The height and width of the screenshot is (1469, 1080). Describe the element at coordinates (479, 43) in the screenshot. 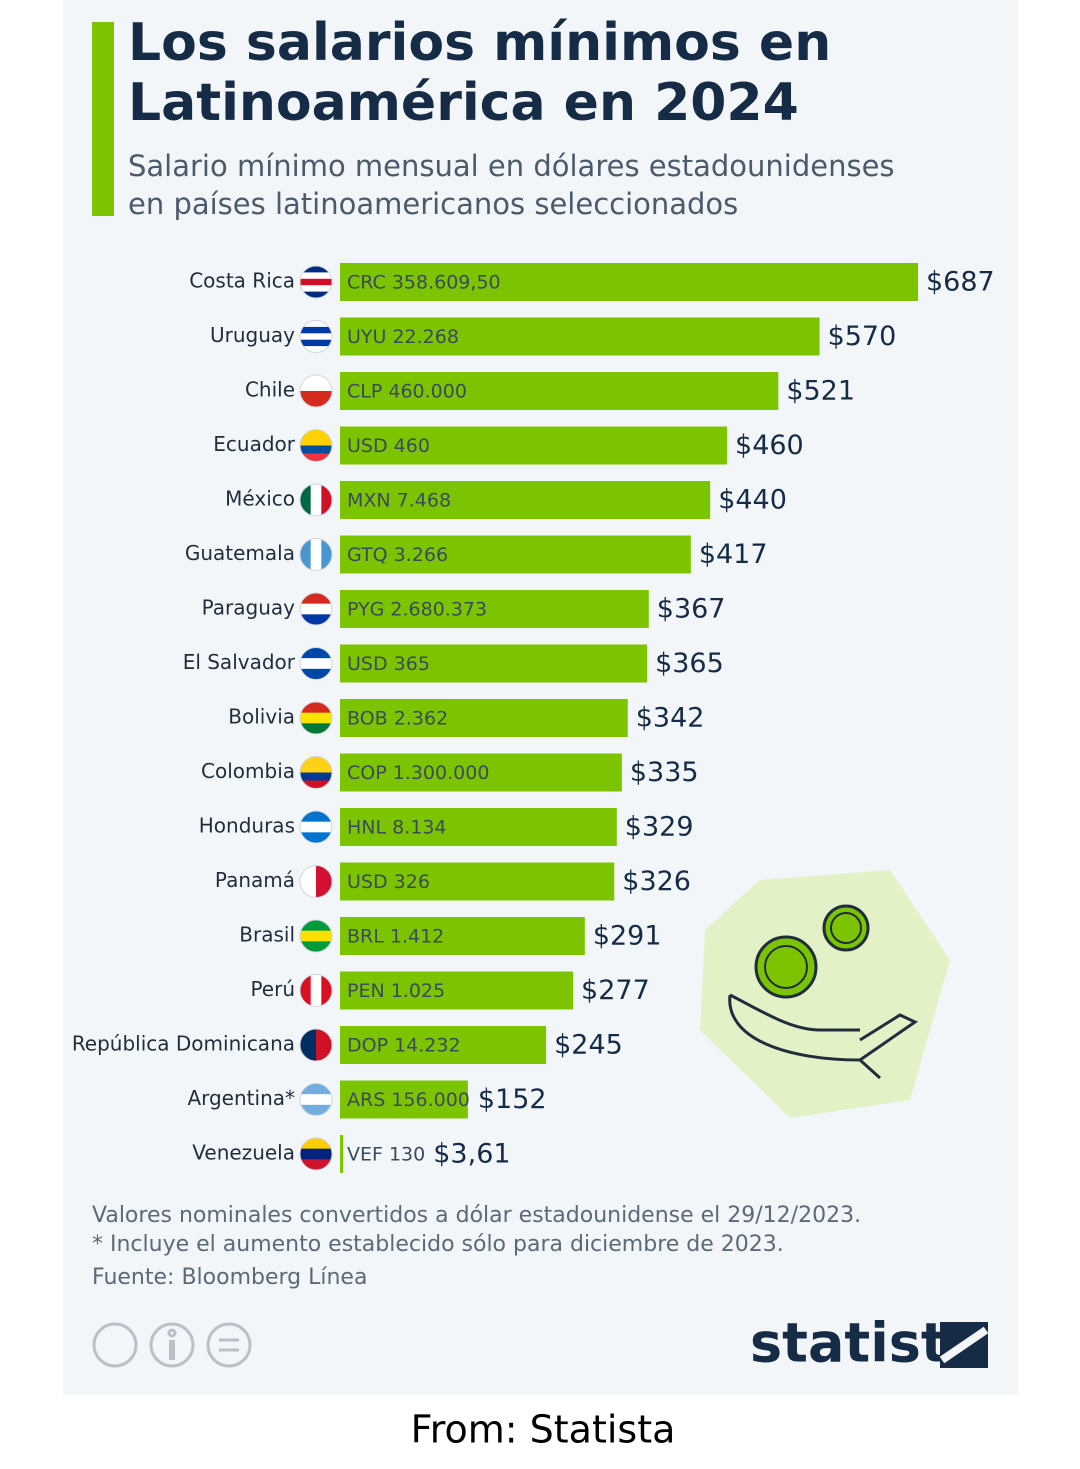

I see `chart-title: Los salarios mínimos en` at that location.